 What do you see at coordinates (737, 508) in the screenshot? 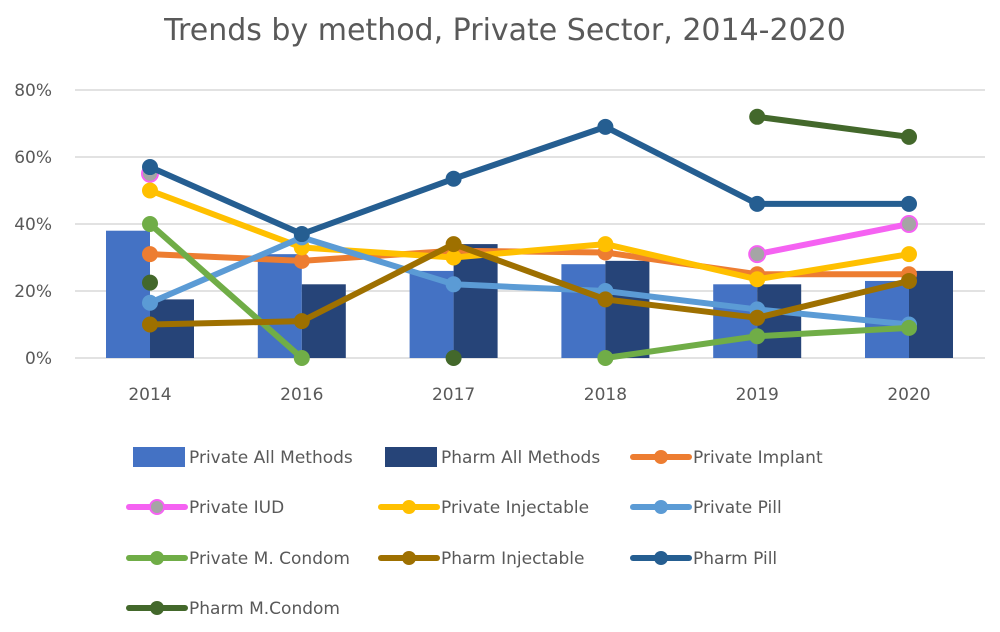
I see `legend-label-private-pill: Private Pill` at bounding box center [737, 508].